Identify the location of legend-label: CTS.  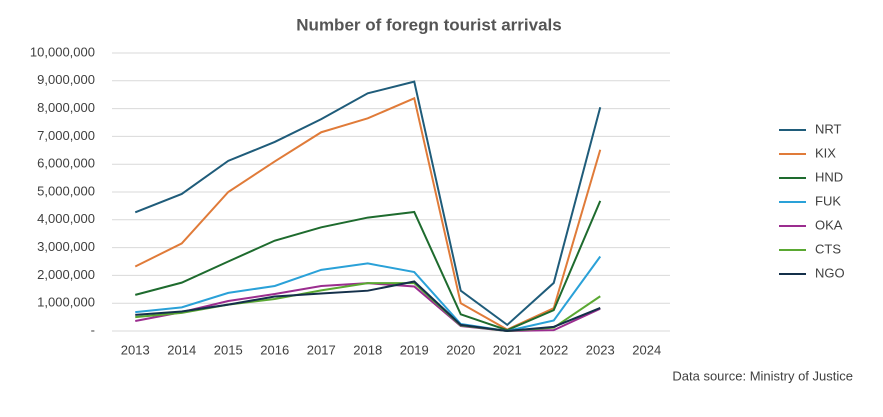
(828, 248).